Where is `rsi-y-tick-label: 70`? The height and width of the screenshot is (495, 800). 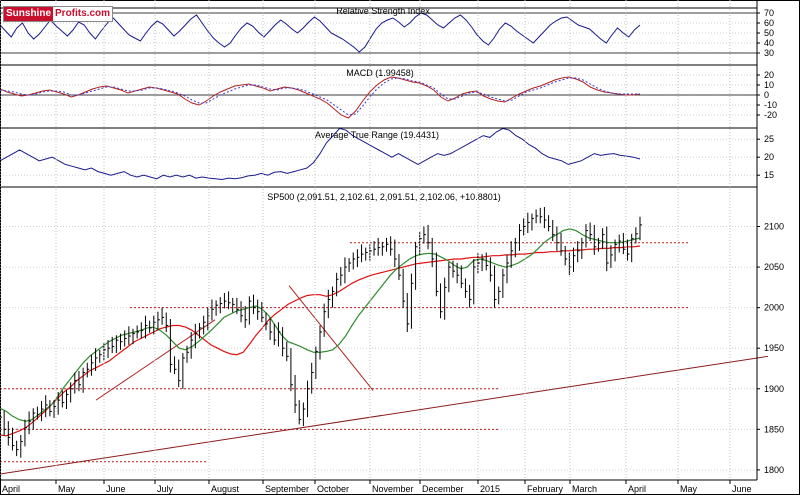 rsi-y-tick-label: 70 is located at coordinates (769, 13).